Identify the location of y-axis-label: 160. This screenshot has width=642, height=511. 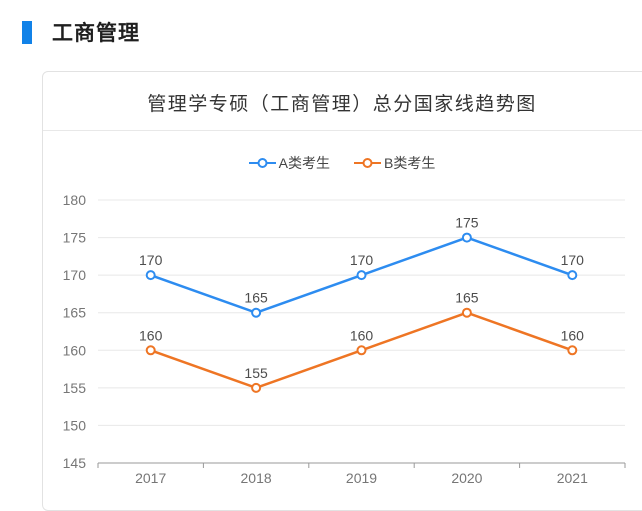
(75, 350).